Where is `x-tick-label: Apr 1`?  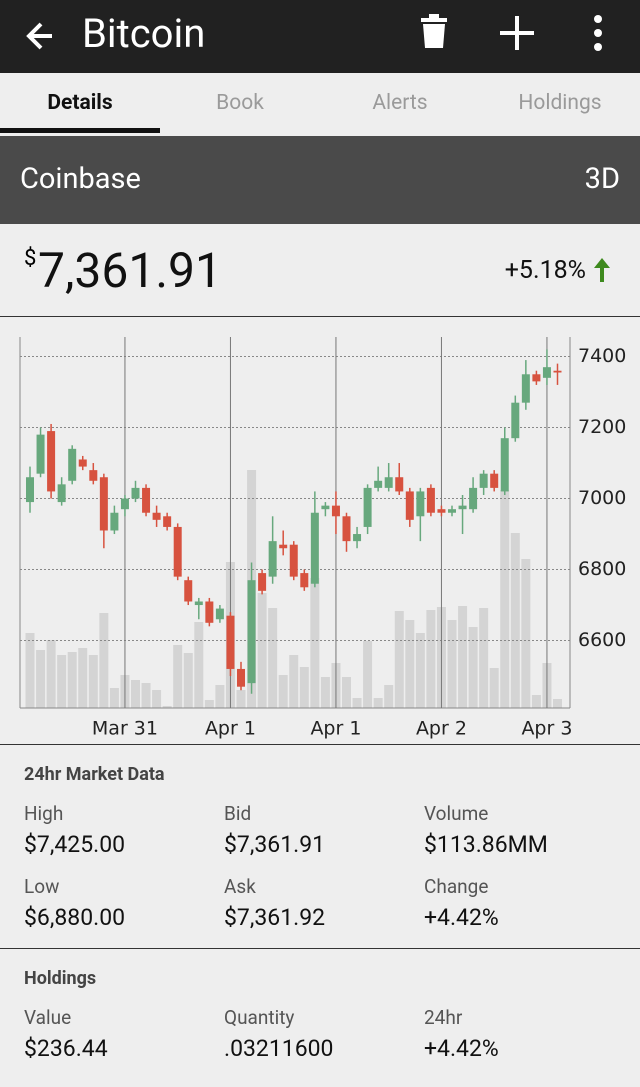
x-tick-label: Apr 1 is located at coordinates (230, 729).